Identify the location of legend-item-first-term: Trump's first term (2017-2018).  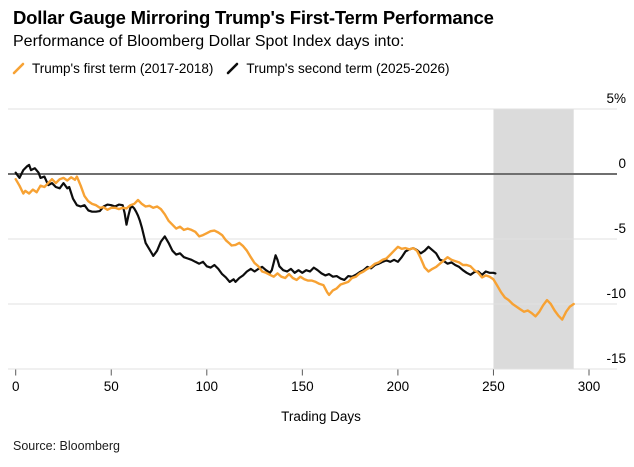
(112, 68).